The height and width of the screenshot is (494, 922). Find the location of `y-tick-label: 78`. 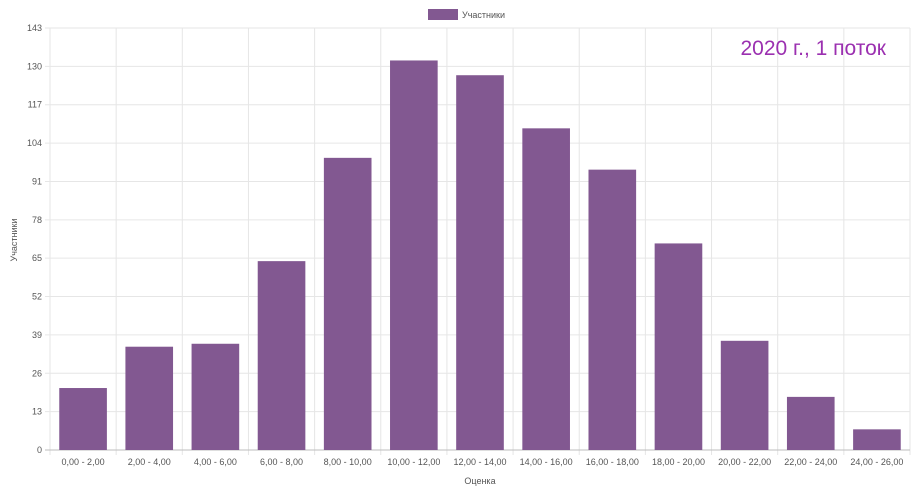

y-tick-label: 78 is located at coordinates (37, 220).